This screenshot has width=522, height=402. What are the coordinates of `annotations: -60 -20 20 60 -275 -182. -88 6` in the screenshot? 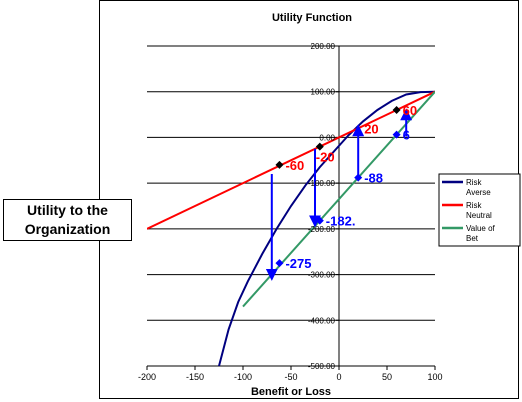 It's located at (351, 187).